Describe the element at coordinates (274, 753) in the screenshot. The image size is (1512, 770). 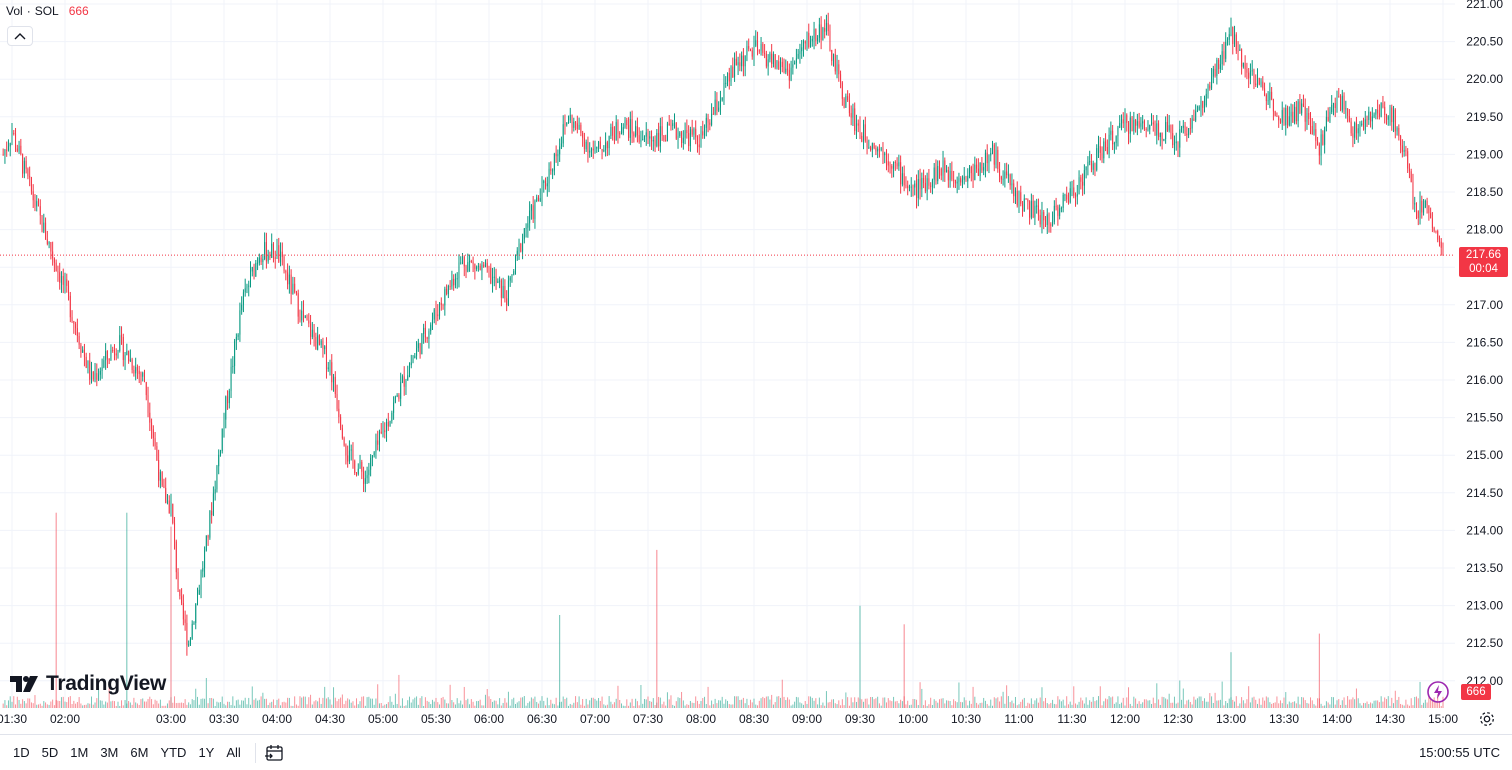
I see `goto-date-icon` at that location.